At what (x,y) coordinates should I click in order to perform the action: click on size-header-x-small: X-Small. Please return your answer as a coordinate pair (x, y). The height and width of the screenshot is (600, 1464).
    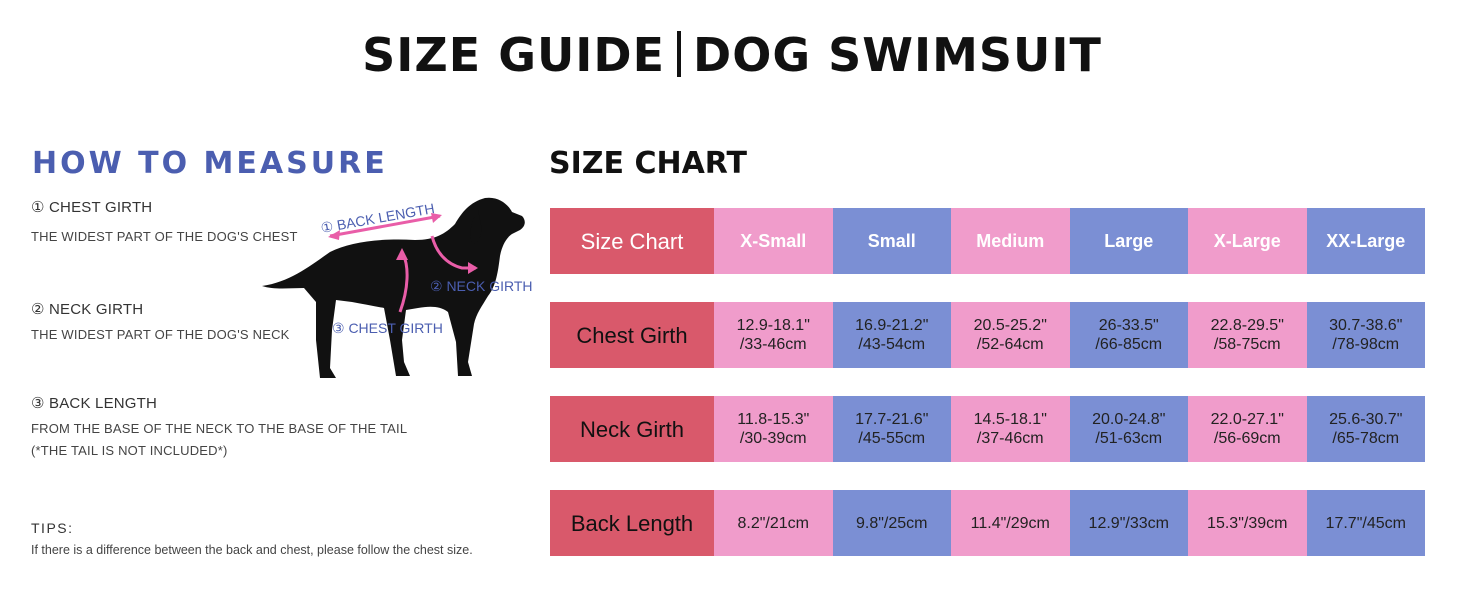
    Looking at the image, I should click on (773, 241).